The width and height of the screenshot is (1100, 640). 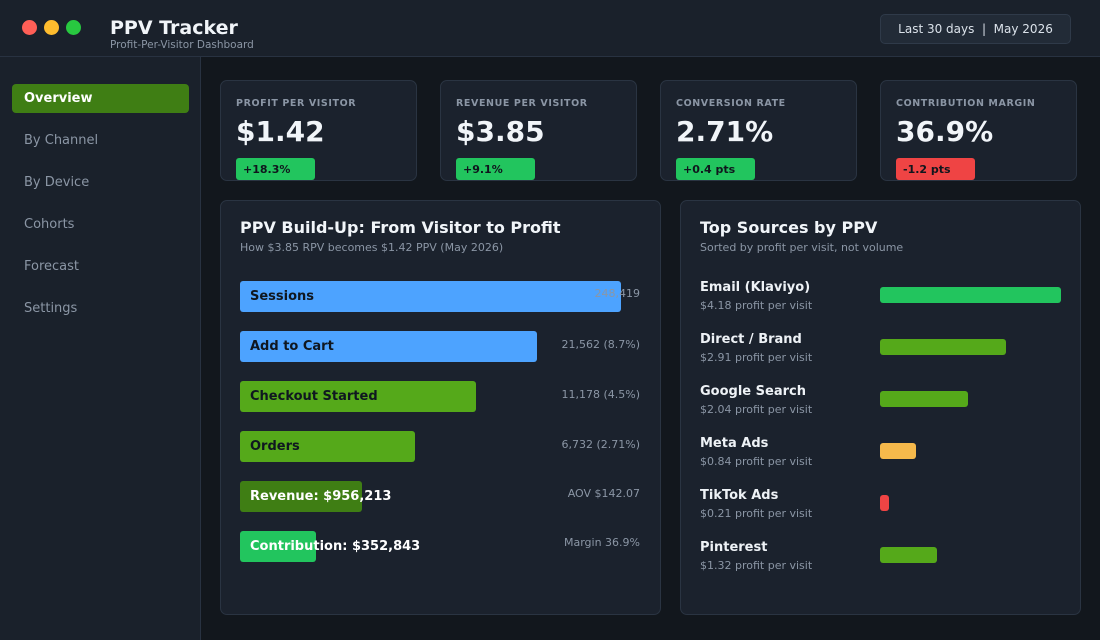 I want to click on maximize-window-button, so click(x=73, y=27).